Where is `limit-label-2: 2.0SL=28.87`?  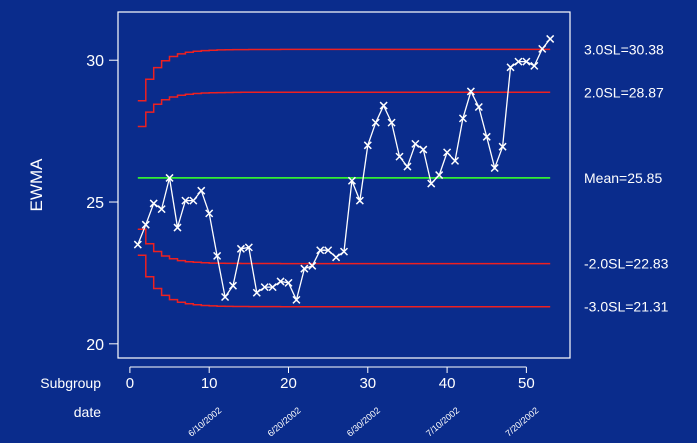 limit-label-2: 2.0SL=28.87 is located at coordinates (624, 92).